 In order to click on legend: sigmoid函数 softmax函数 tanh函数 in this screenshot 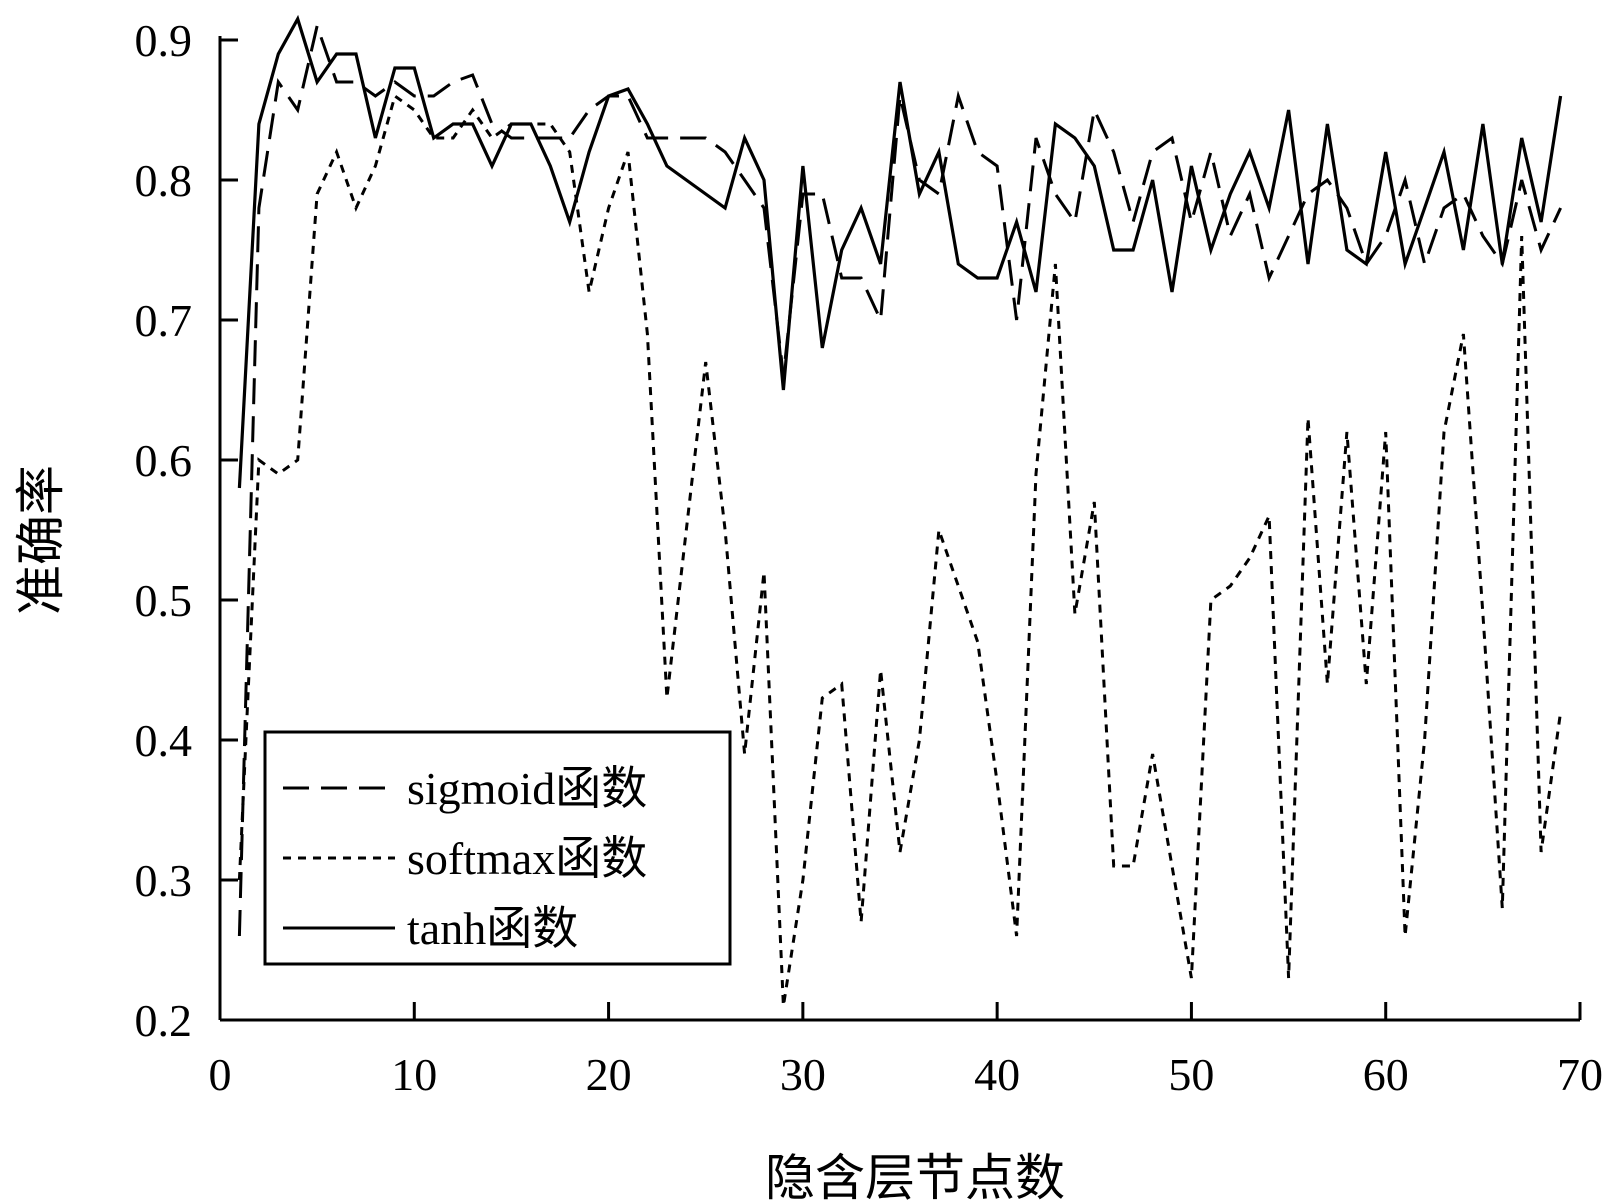, I will do `click(497, 848)`.